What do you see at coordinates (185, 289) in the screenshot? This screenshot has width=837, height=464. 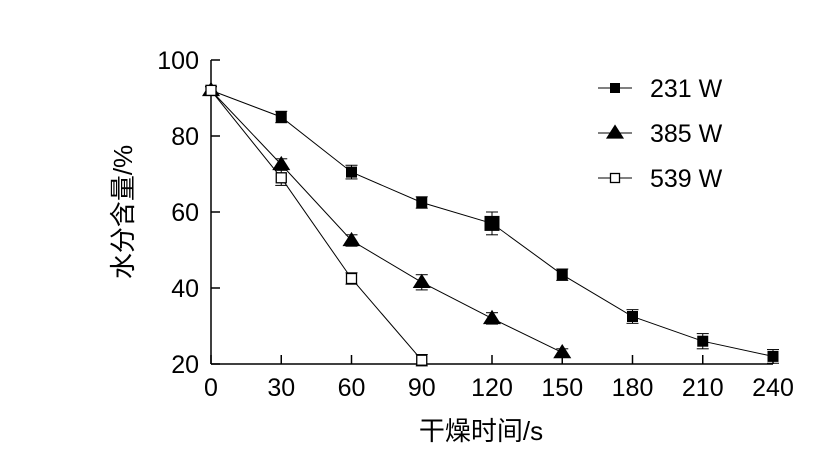 I see `y-tick-label: 40` at bounding box center [185, 289].